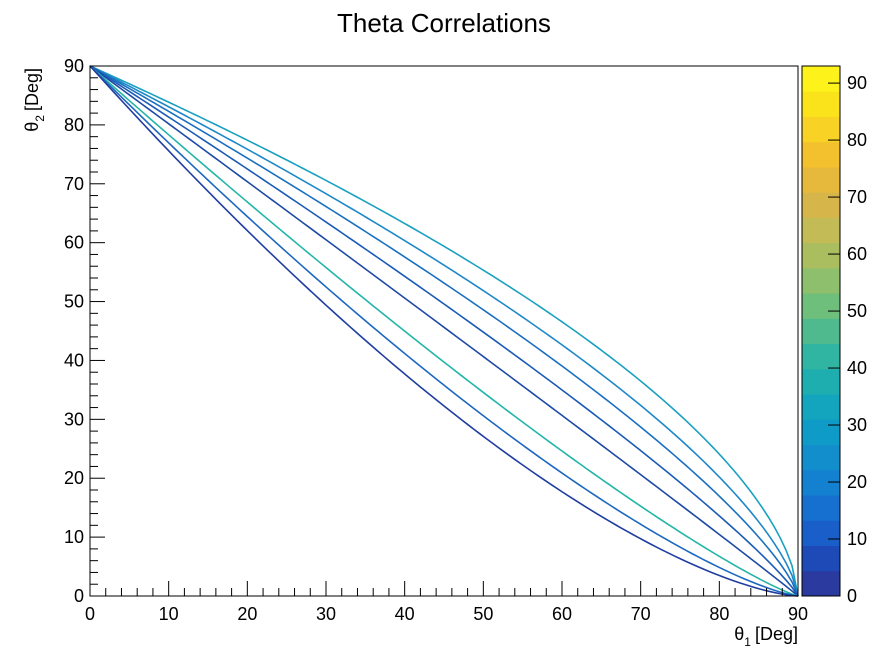 This screenshot has width=888, height=663. What do you see at coordinates (405, 614) in the screenshot?
I see `x-tick-label: 40` at bounding box center [405, 614].